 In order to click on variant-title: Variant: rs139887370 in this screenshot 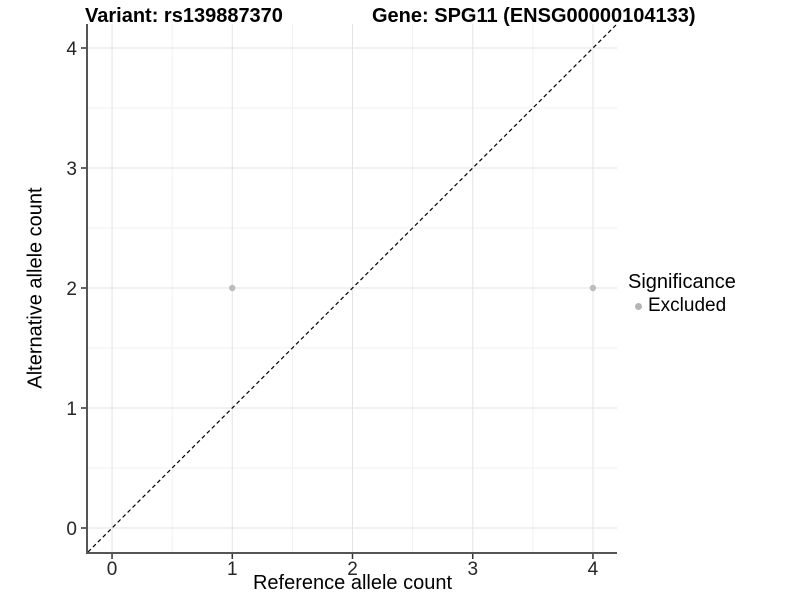, I will do `click(184, 16)`.